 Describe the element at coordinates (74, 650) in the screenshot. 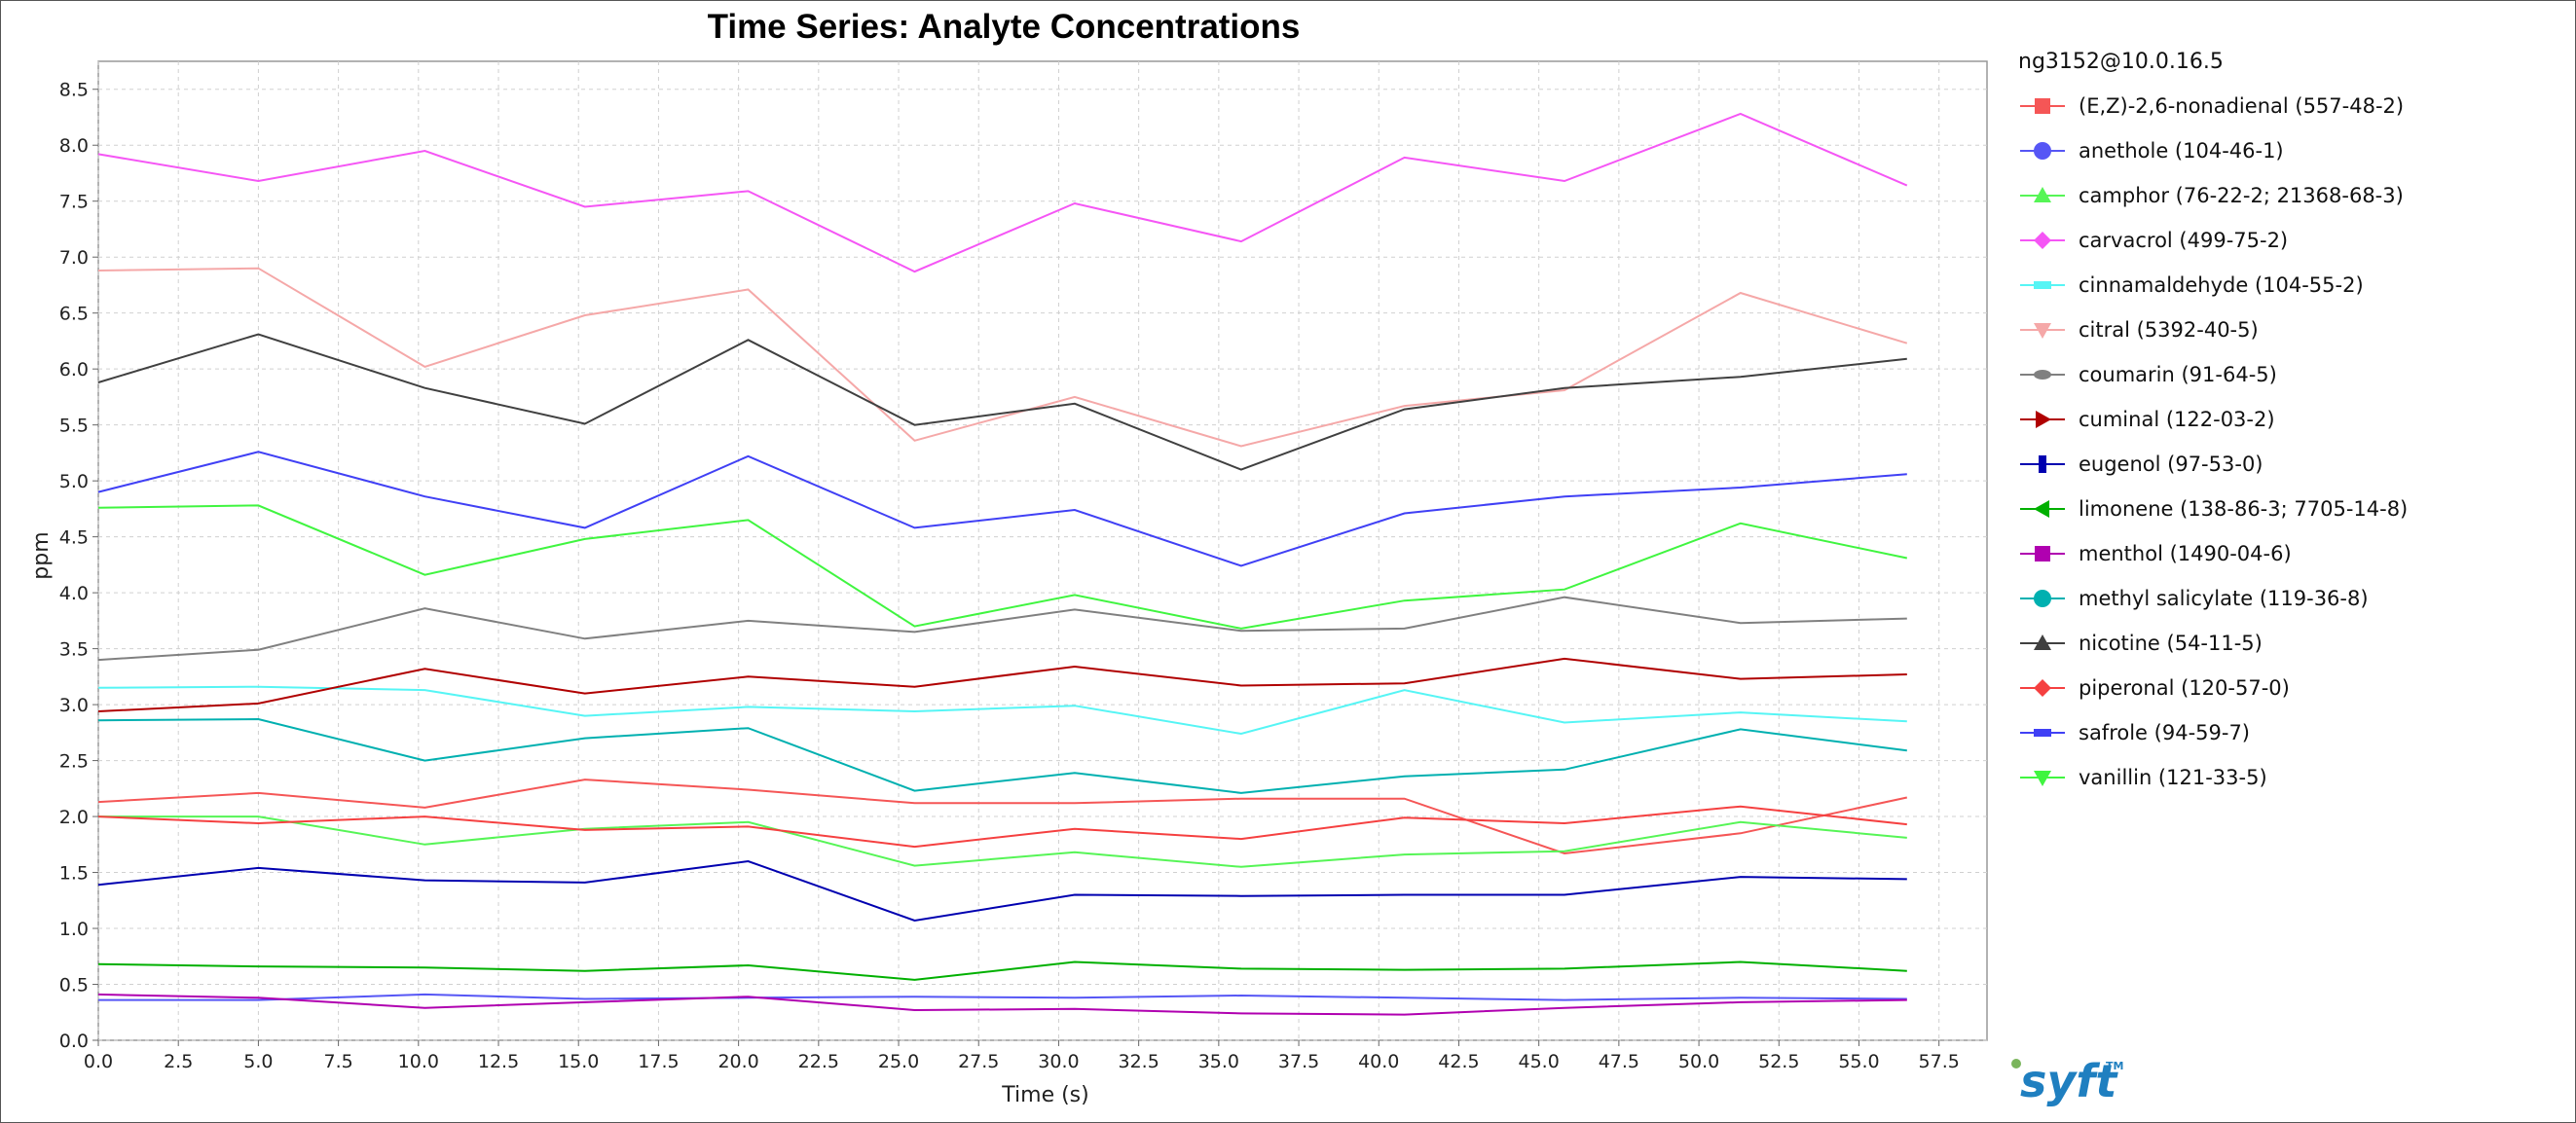

I see `y-tick-label: 3.5` at that location.